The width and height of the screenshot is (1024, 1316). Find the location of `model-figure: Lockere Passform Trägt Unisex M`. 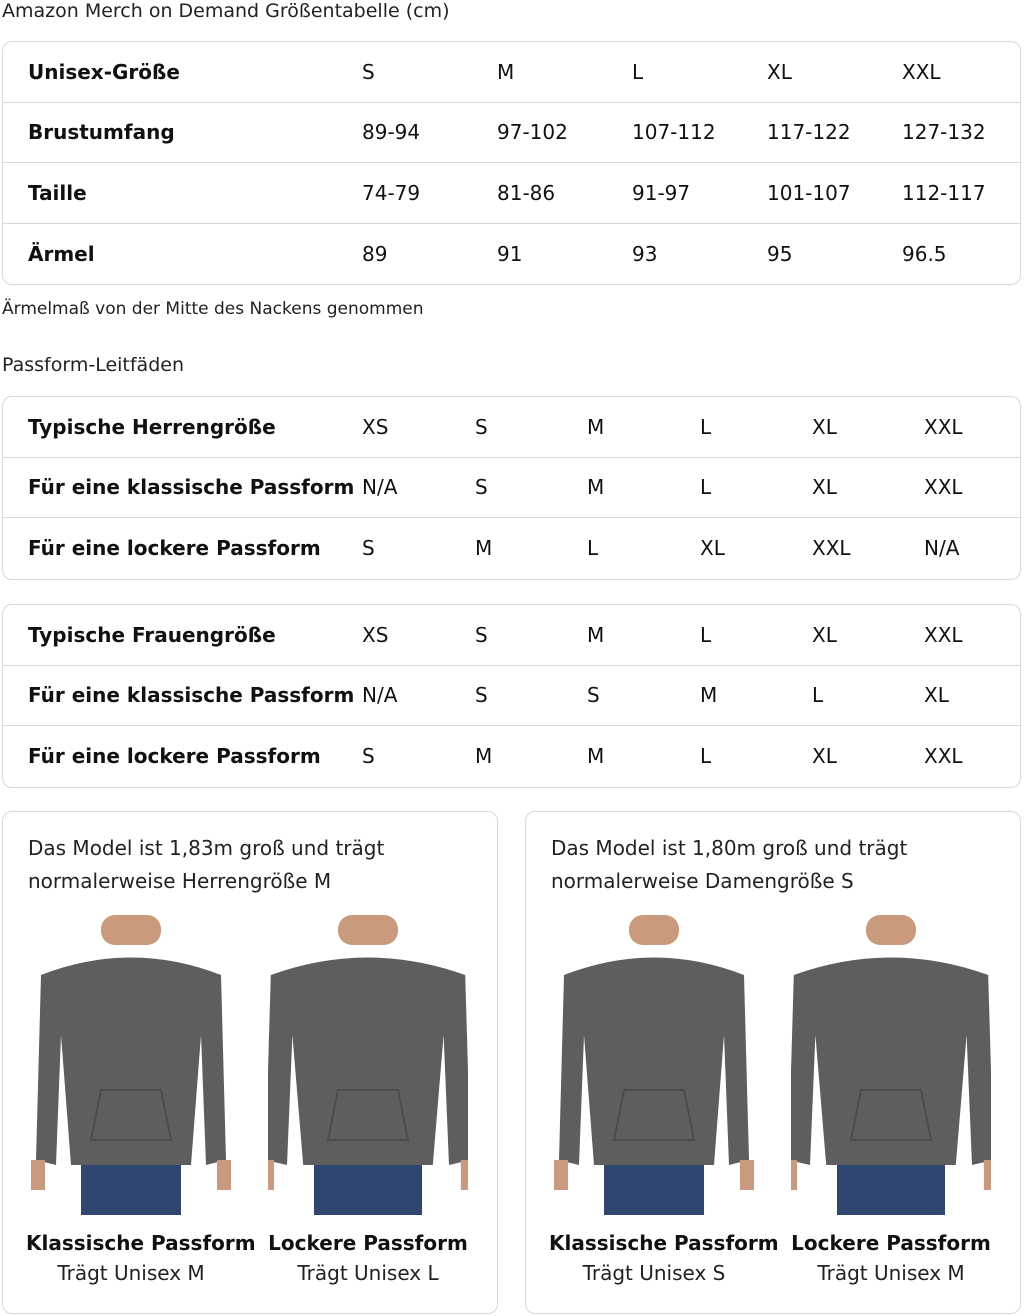

model-figure: Lockere Passform Trägt Unisex M is located at coordinates (891, 1100).